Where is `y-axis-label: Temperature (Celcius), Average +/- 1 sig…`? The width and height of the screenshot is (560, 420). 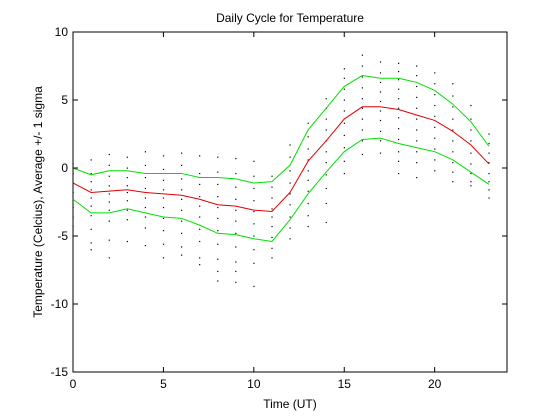 y-axis-label: Temperature (Celcius), Average +/- 1 sig… is located at coordinates (38, 202).